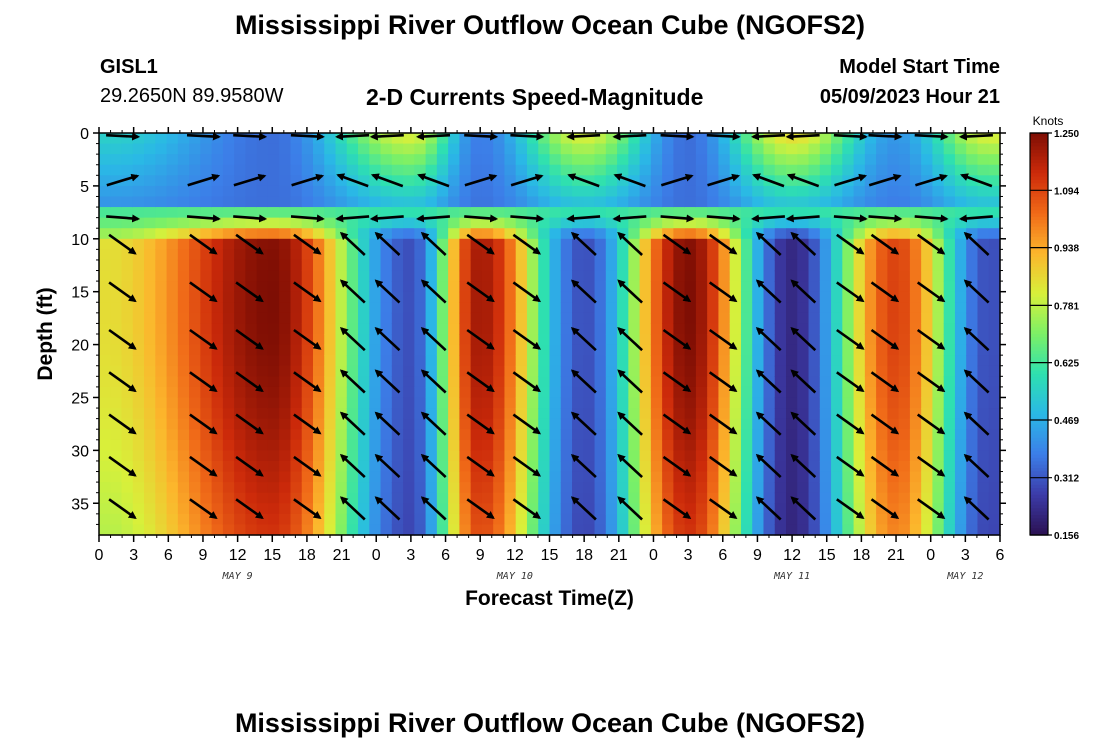 The width and height of the screenshot is (1100, 750). Describe the element at coordinates (352, 136) in the screenshot. I see `surface-current-vector` at that location.